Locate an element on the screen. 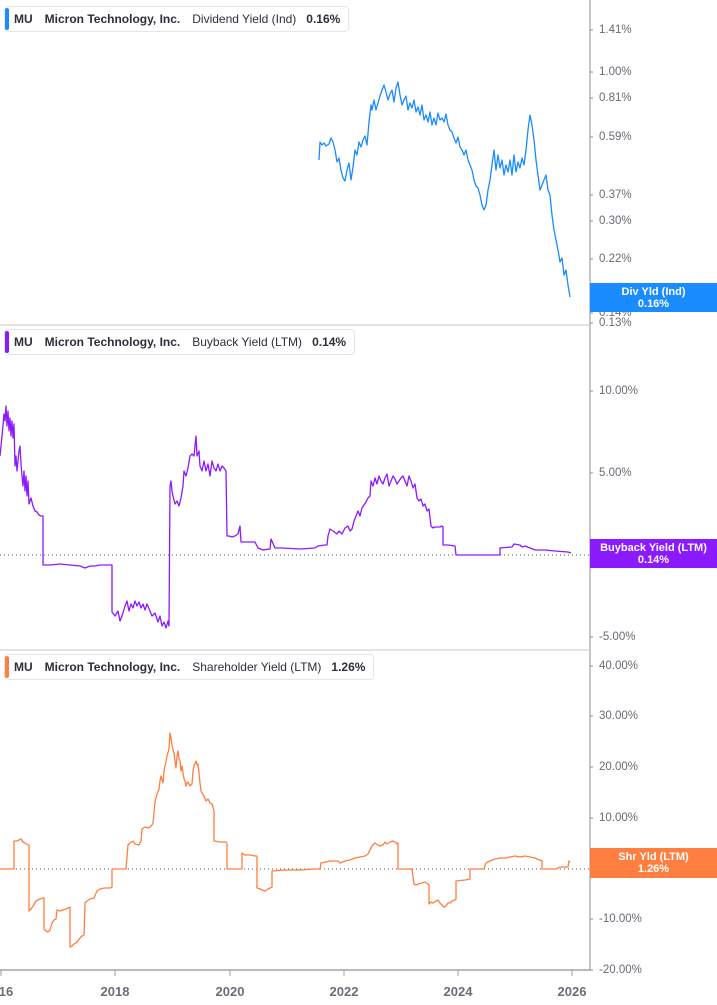  x-tick-label: 16 is located at coordinates (7, 991).